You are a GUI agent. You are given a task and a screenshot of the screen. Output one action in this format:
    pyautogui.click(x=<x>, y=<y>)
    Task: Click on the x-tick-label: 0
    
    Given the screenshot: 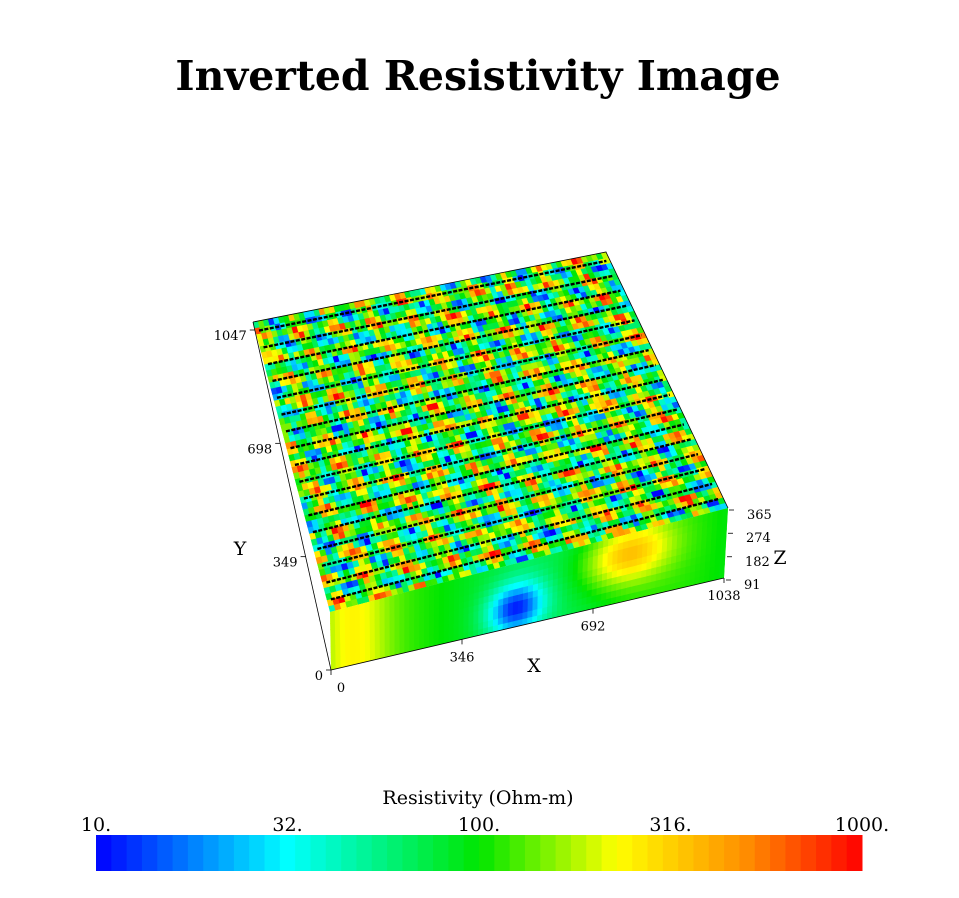 What is the action you would take?
    pyautogui.click(x=341, y=688)
    